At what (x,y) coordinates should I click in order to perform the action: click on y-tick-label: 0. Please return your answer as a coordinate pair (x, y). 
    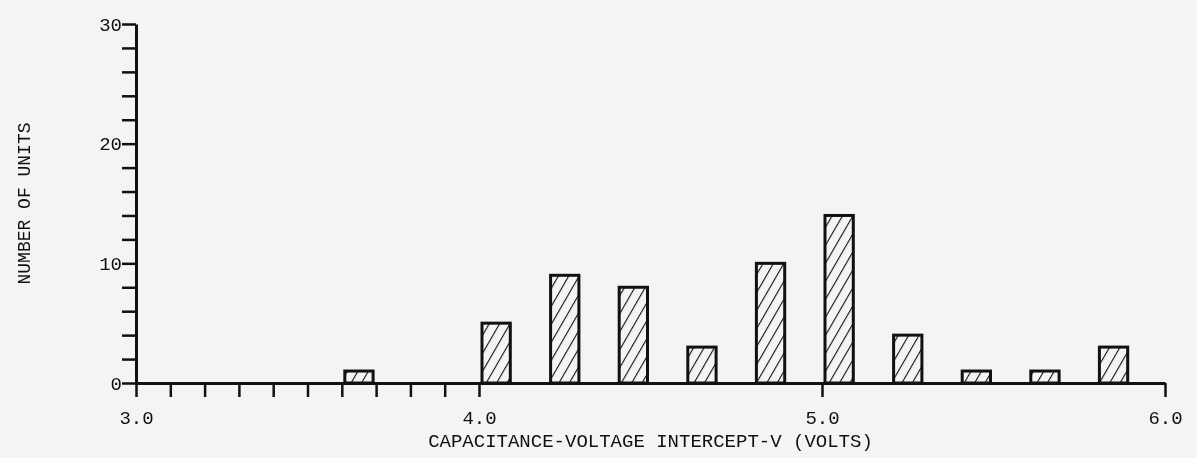
    Looking at the image, I should click on (116, 384).